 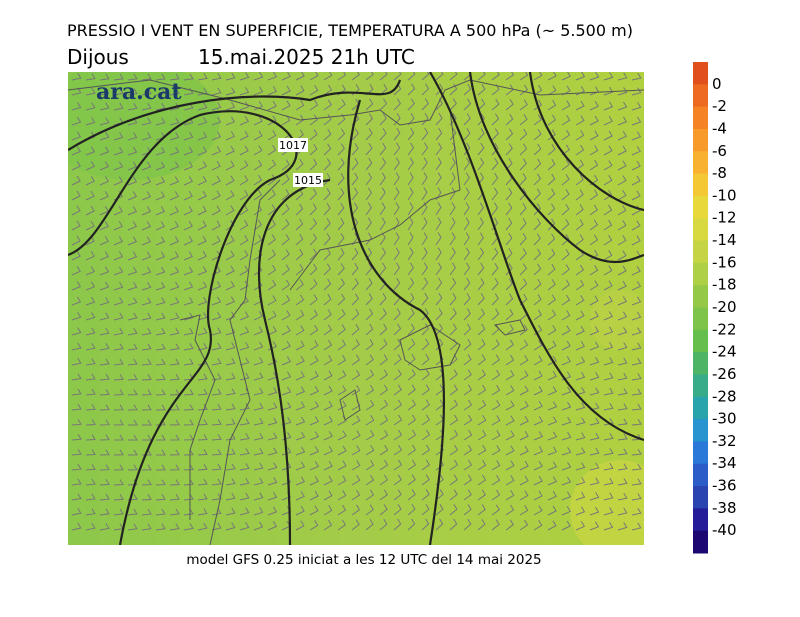 What do you see at coordinates (293, 145) in the screenshot?
I see `isobar-label-box` at bounding box center [293, 145].